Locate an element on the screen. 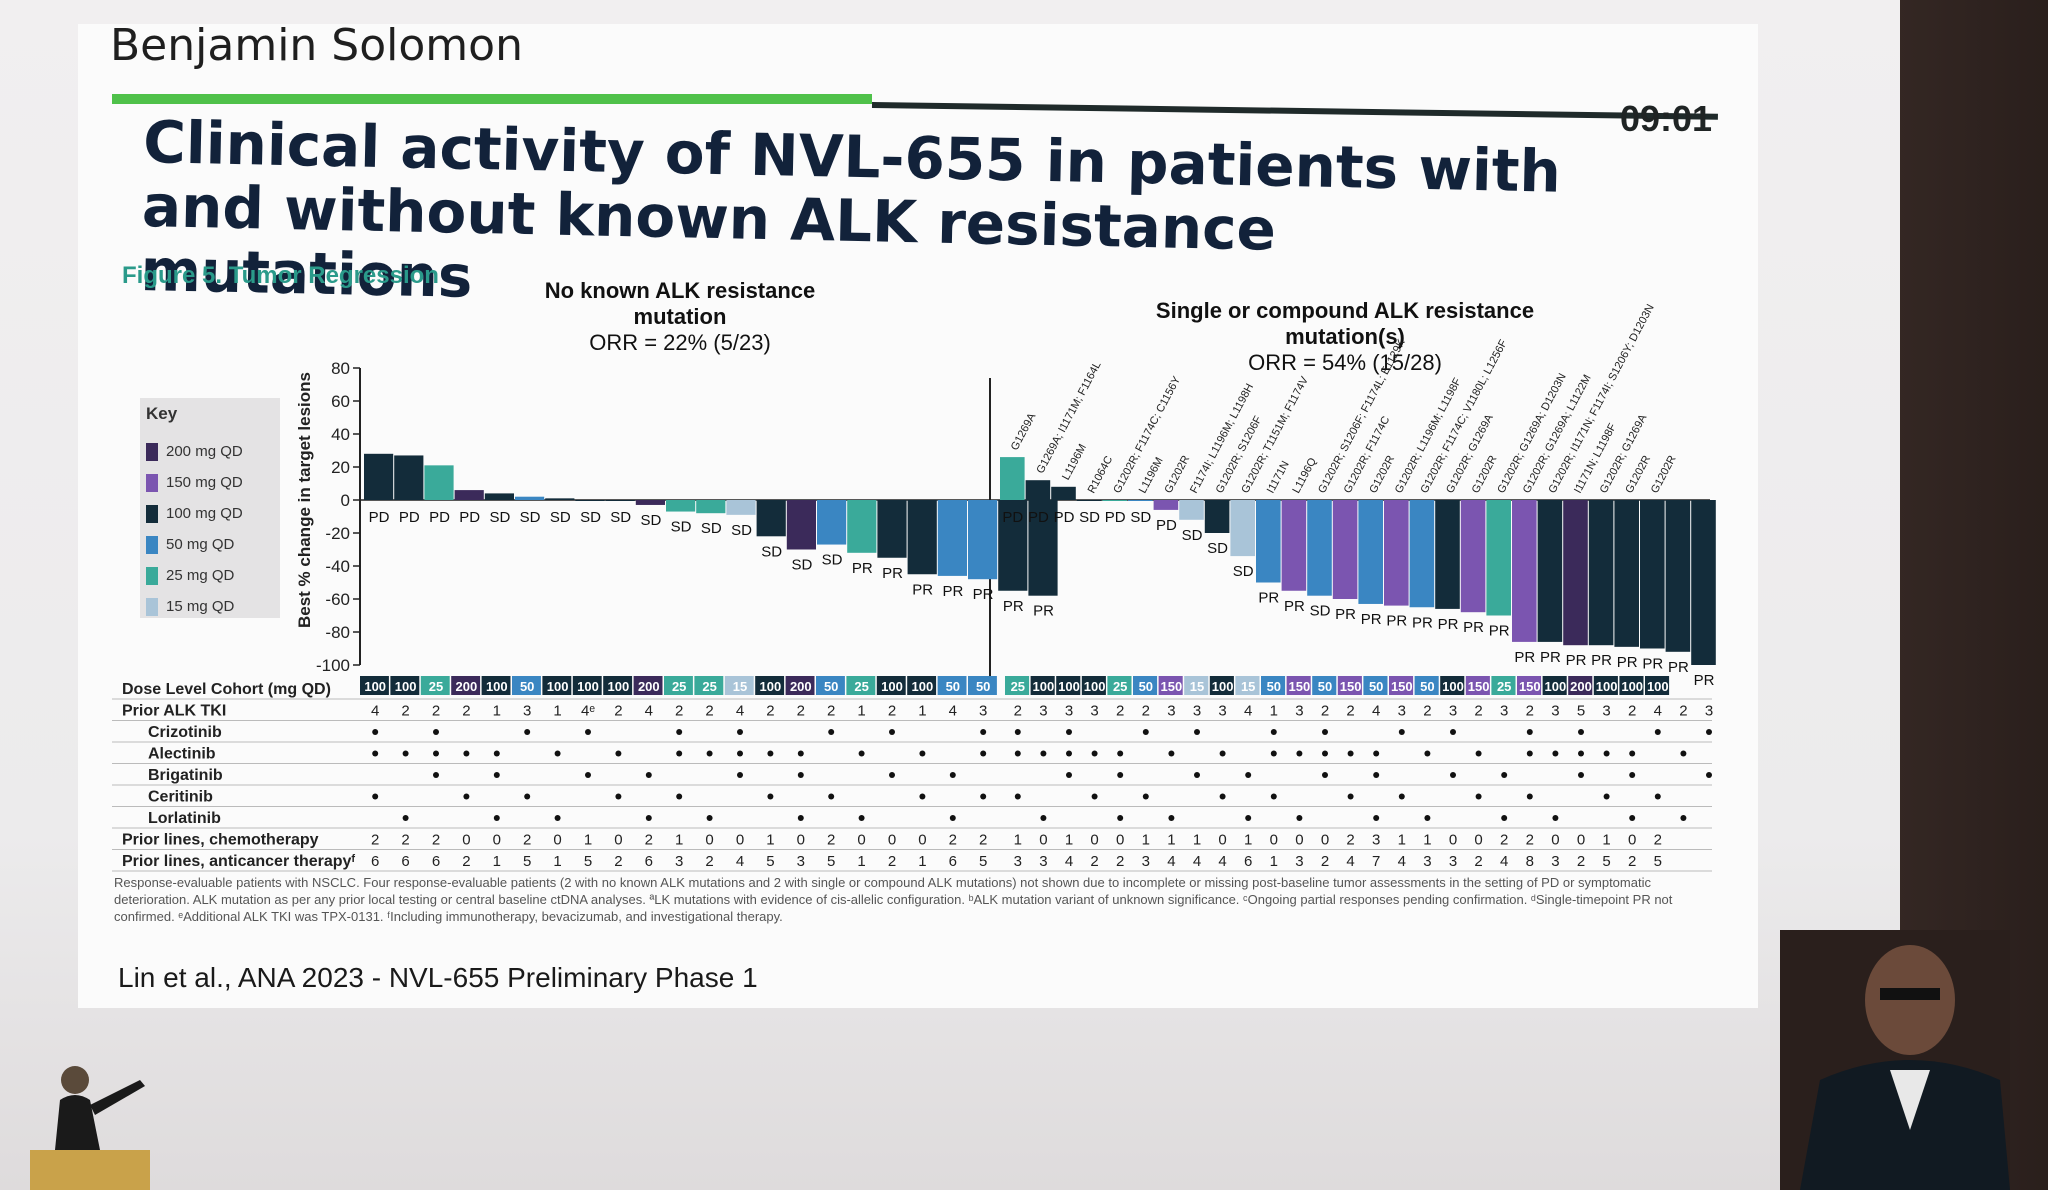 This screenshot has width=2048, height=1190. response-label: PD is located at coordinates (1064, 517).